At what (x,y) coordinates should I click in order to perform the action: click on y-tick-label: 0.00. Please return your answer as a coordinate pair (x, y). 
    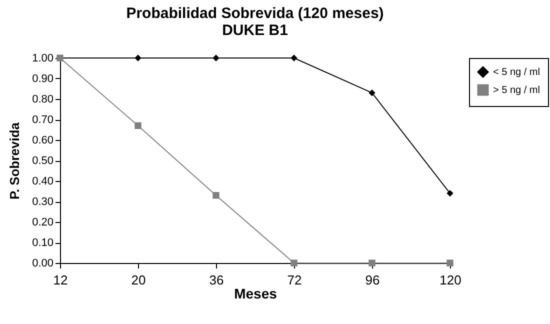
    Looking at the image, I should click on (43, 264).